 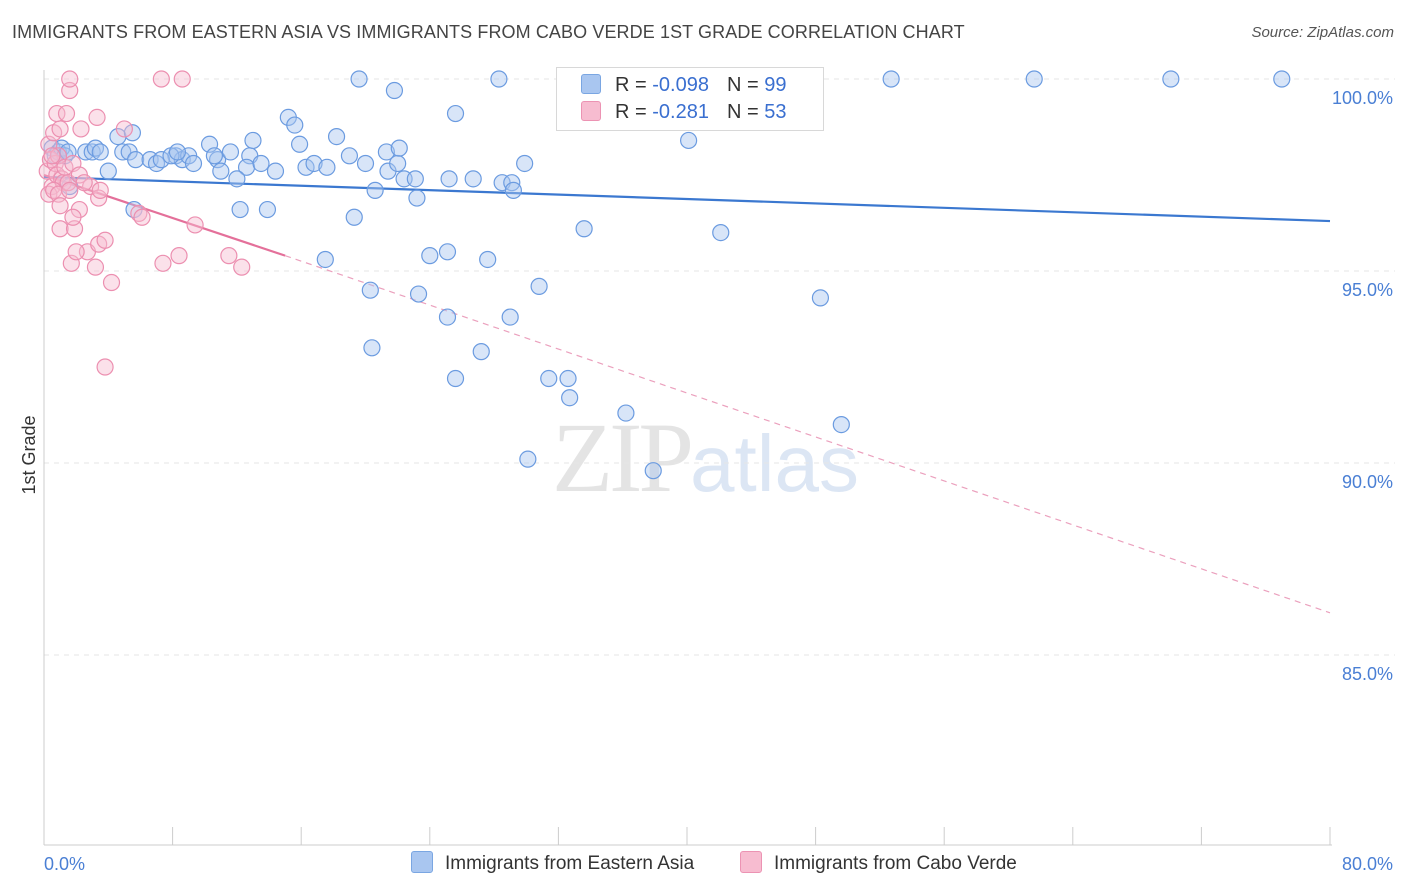 I want to click on legend-r-value: -0.098, so click(x=680, y=85).